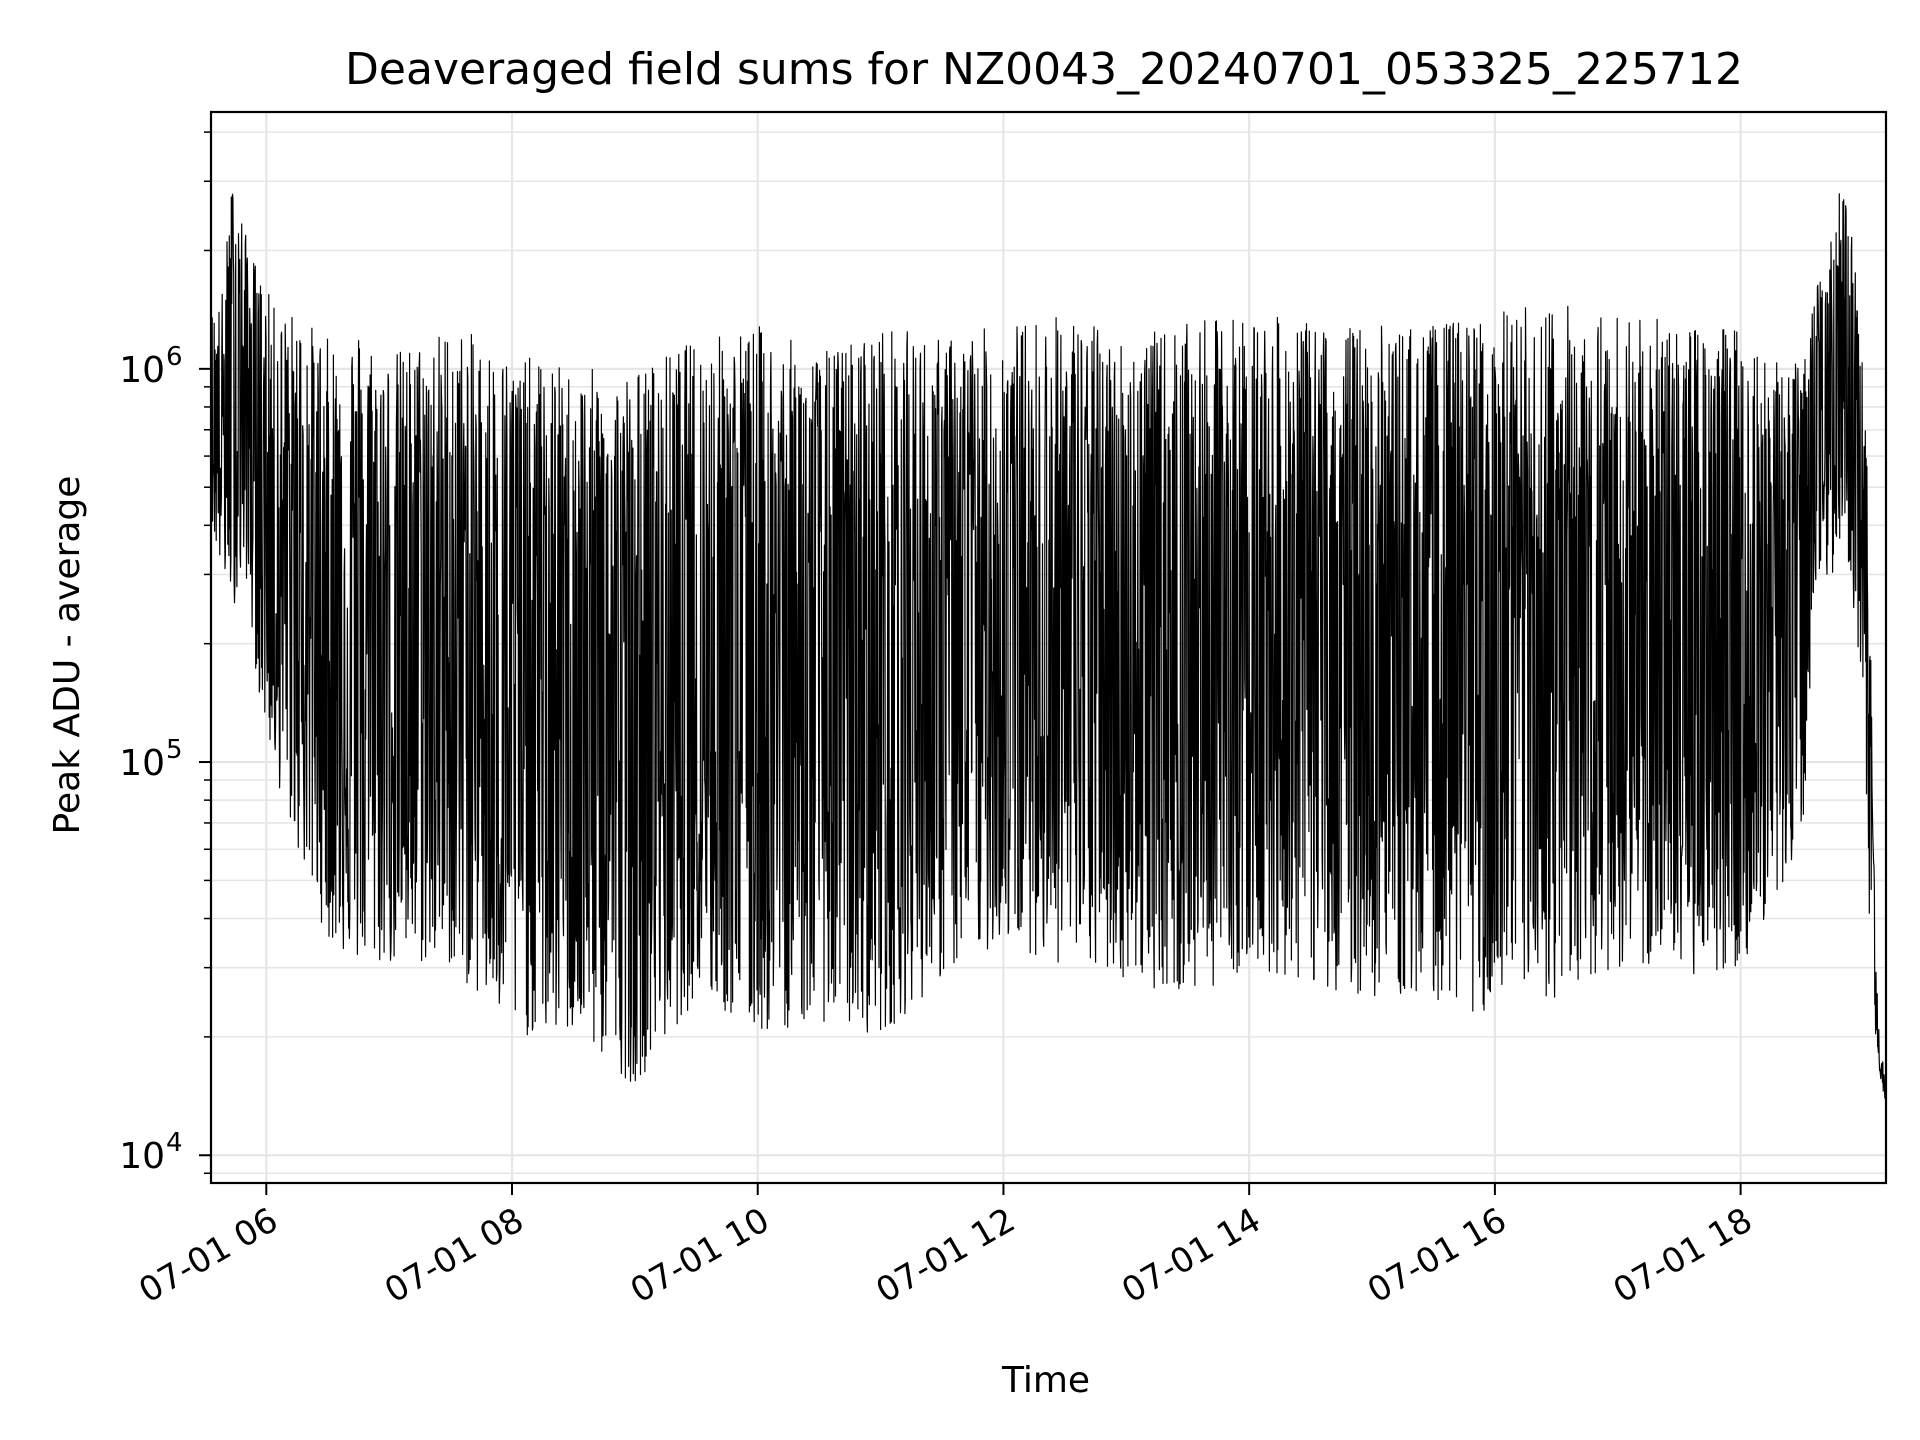 This screenshot has height=1440, width=1920. I want to click on y-tick-exponent: 4, so click(174, 1143).